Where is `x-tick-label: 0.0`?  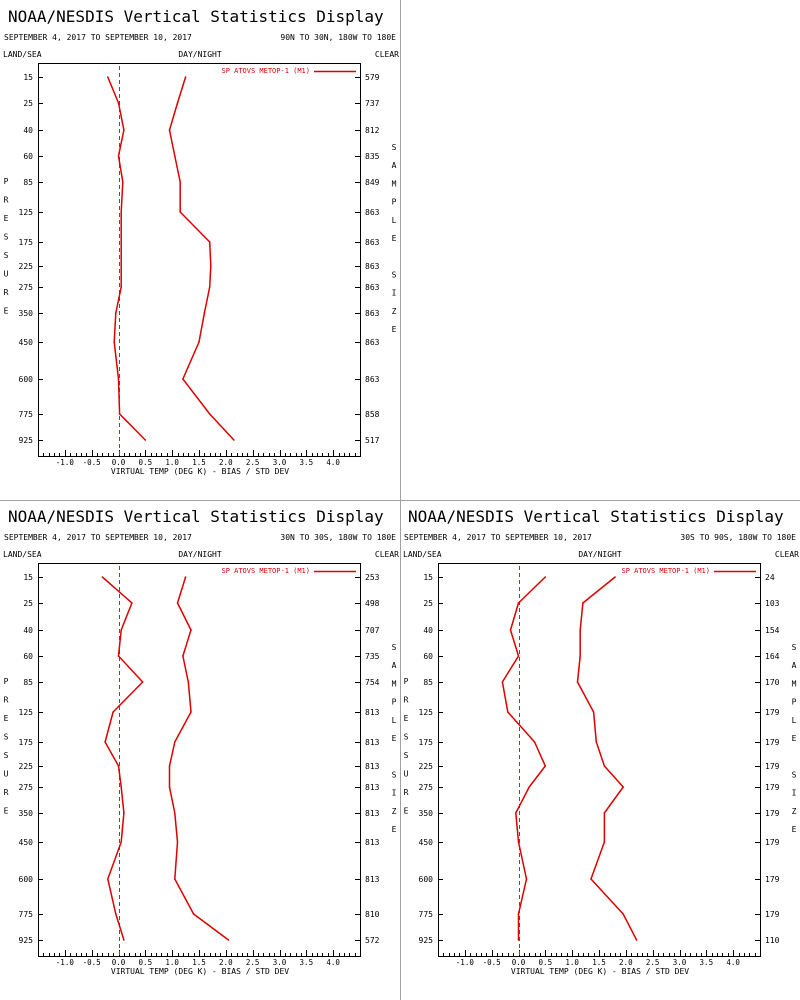 x-tick-label: 0.0 is located at coordinates (119, 462).